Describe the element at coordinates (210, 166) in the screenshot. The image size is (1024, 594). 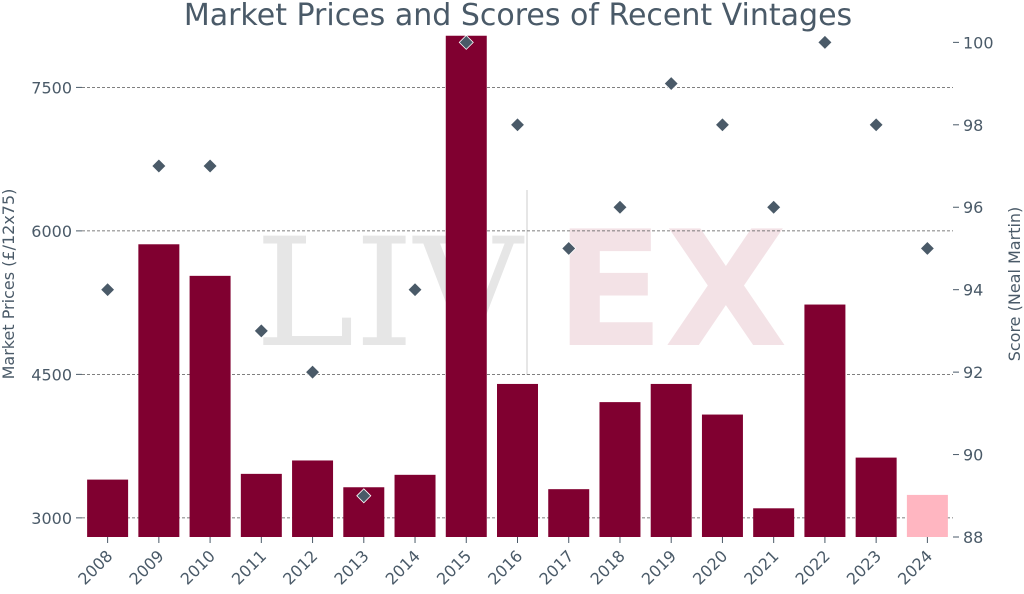
I see `score-point-2010` at that location.